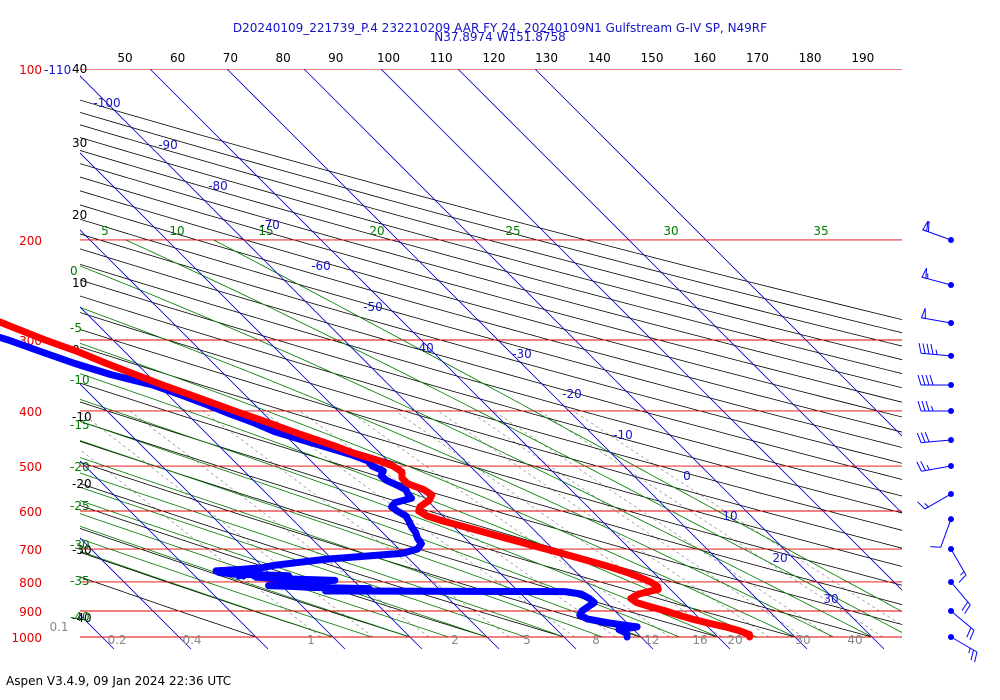 The width and height of the screenshot is (1000, 700). What do you see at coordinates (82, 484) in the screenshot?
I see `altitude-label: -20` at bounding box center [82, 484].